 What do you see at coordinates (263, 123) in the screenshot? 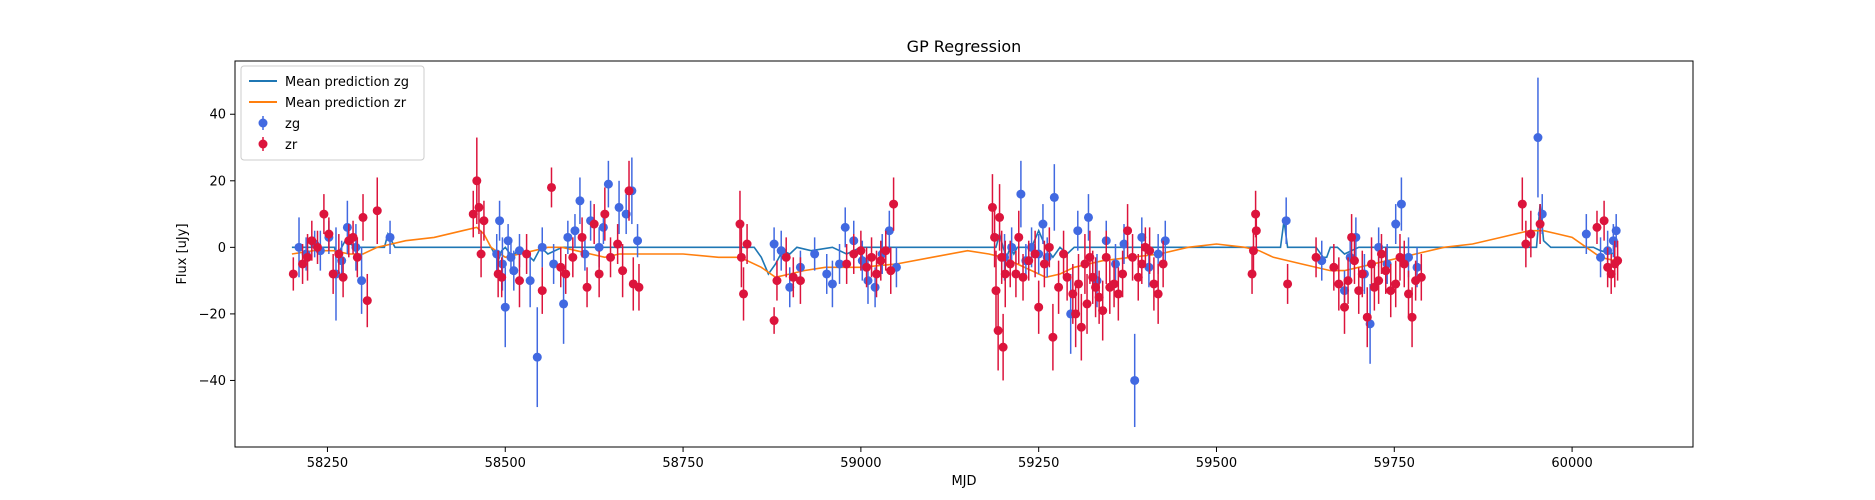
I see `legend-marker` at bounding box center [263, 123].